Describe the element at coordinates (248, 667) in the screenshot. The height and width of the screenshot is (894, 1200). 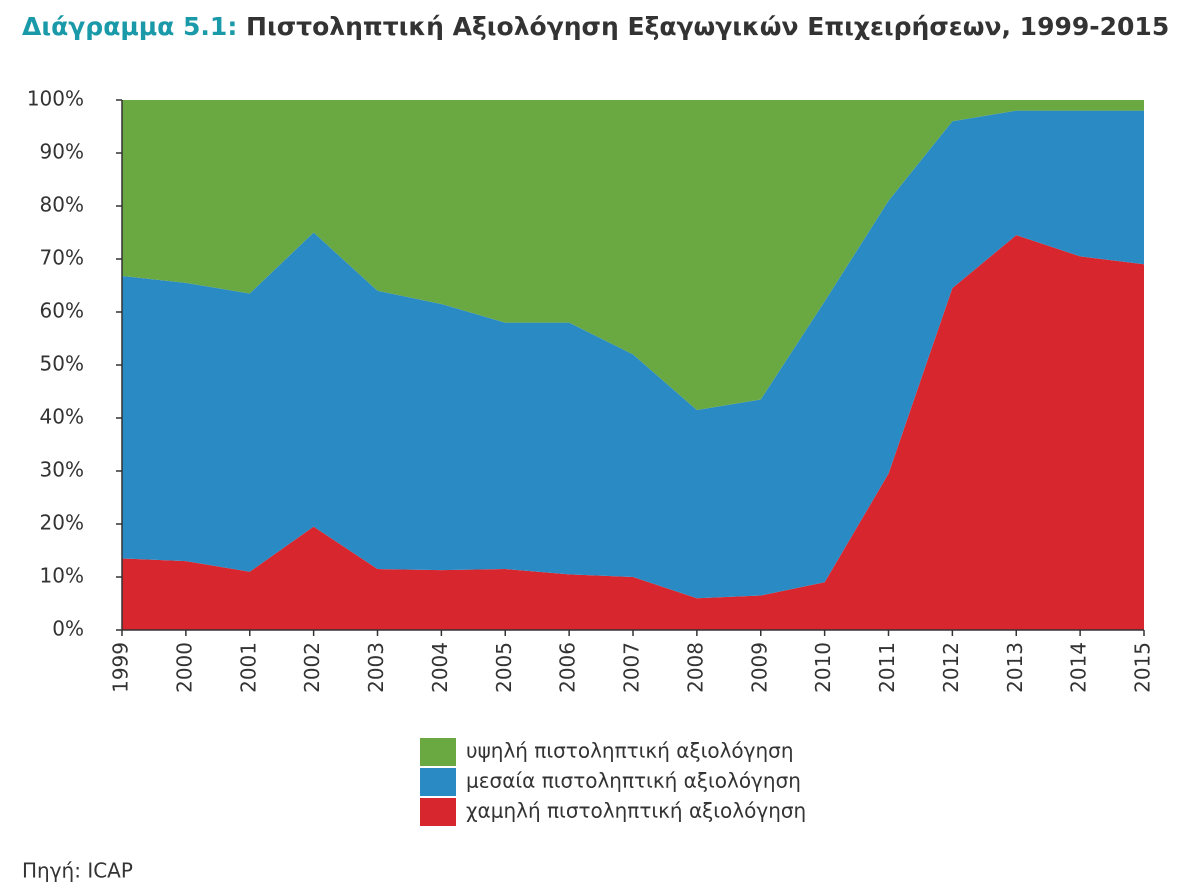
I see `x-tick-label: 2001` at that location.